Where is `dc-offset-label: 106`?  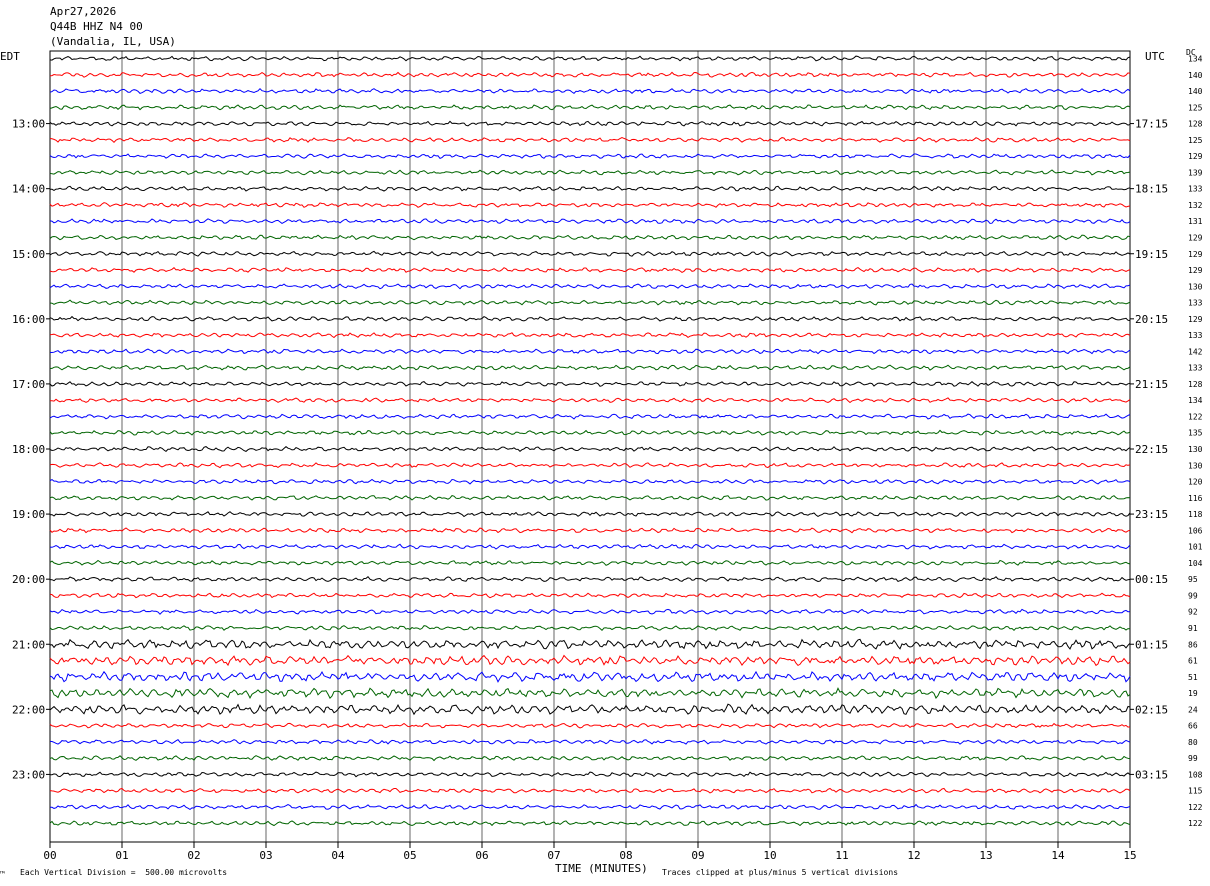 dc-offset-label: 106 is located at coordinates (1195, 530).